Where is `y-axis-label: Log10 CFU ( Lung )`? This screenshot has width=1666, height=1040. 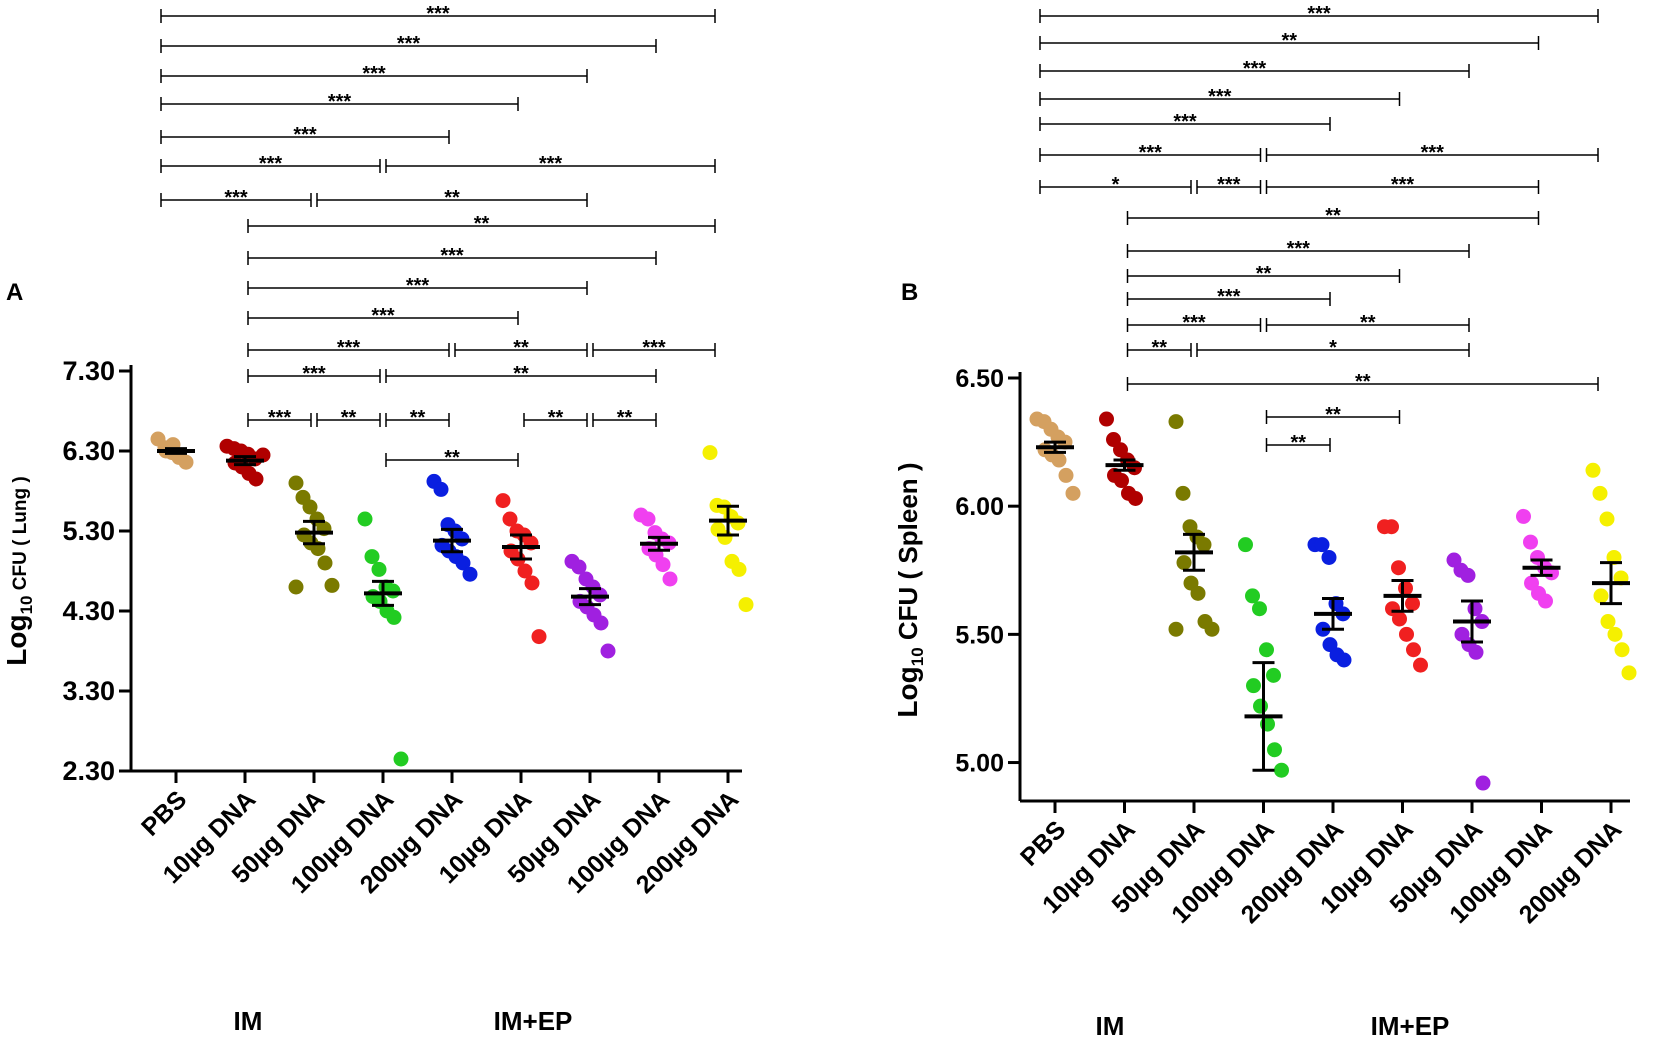
y-axis-label: Log10 CFU ( Lung ) is located at coordinates (18, 570).